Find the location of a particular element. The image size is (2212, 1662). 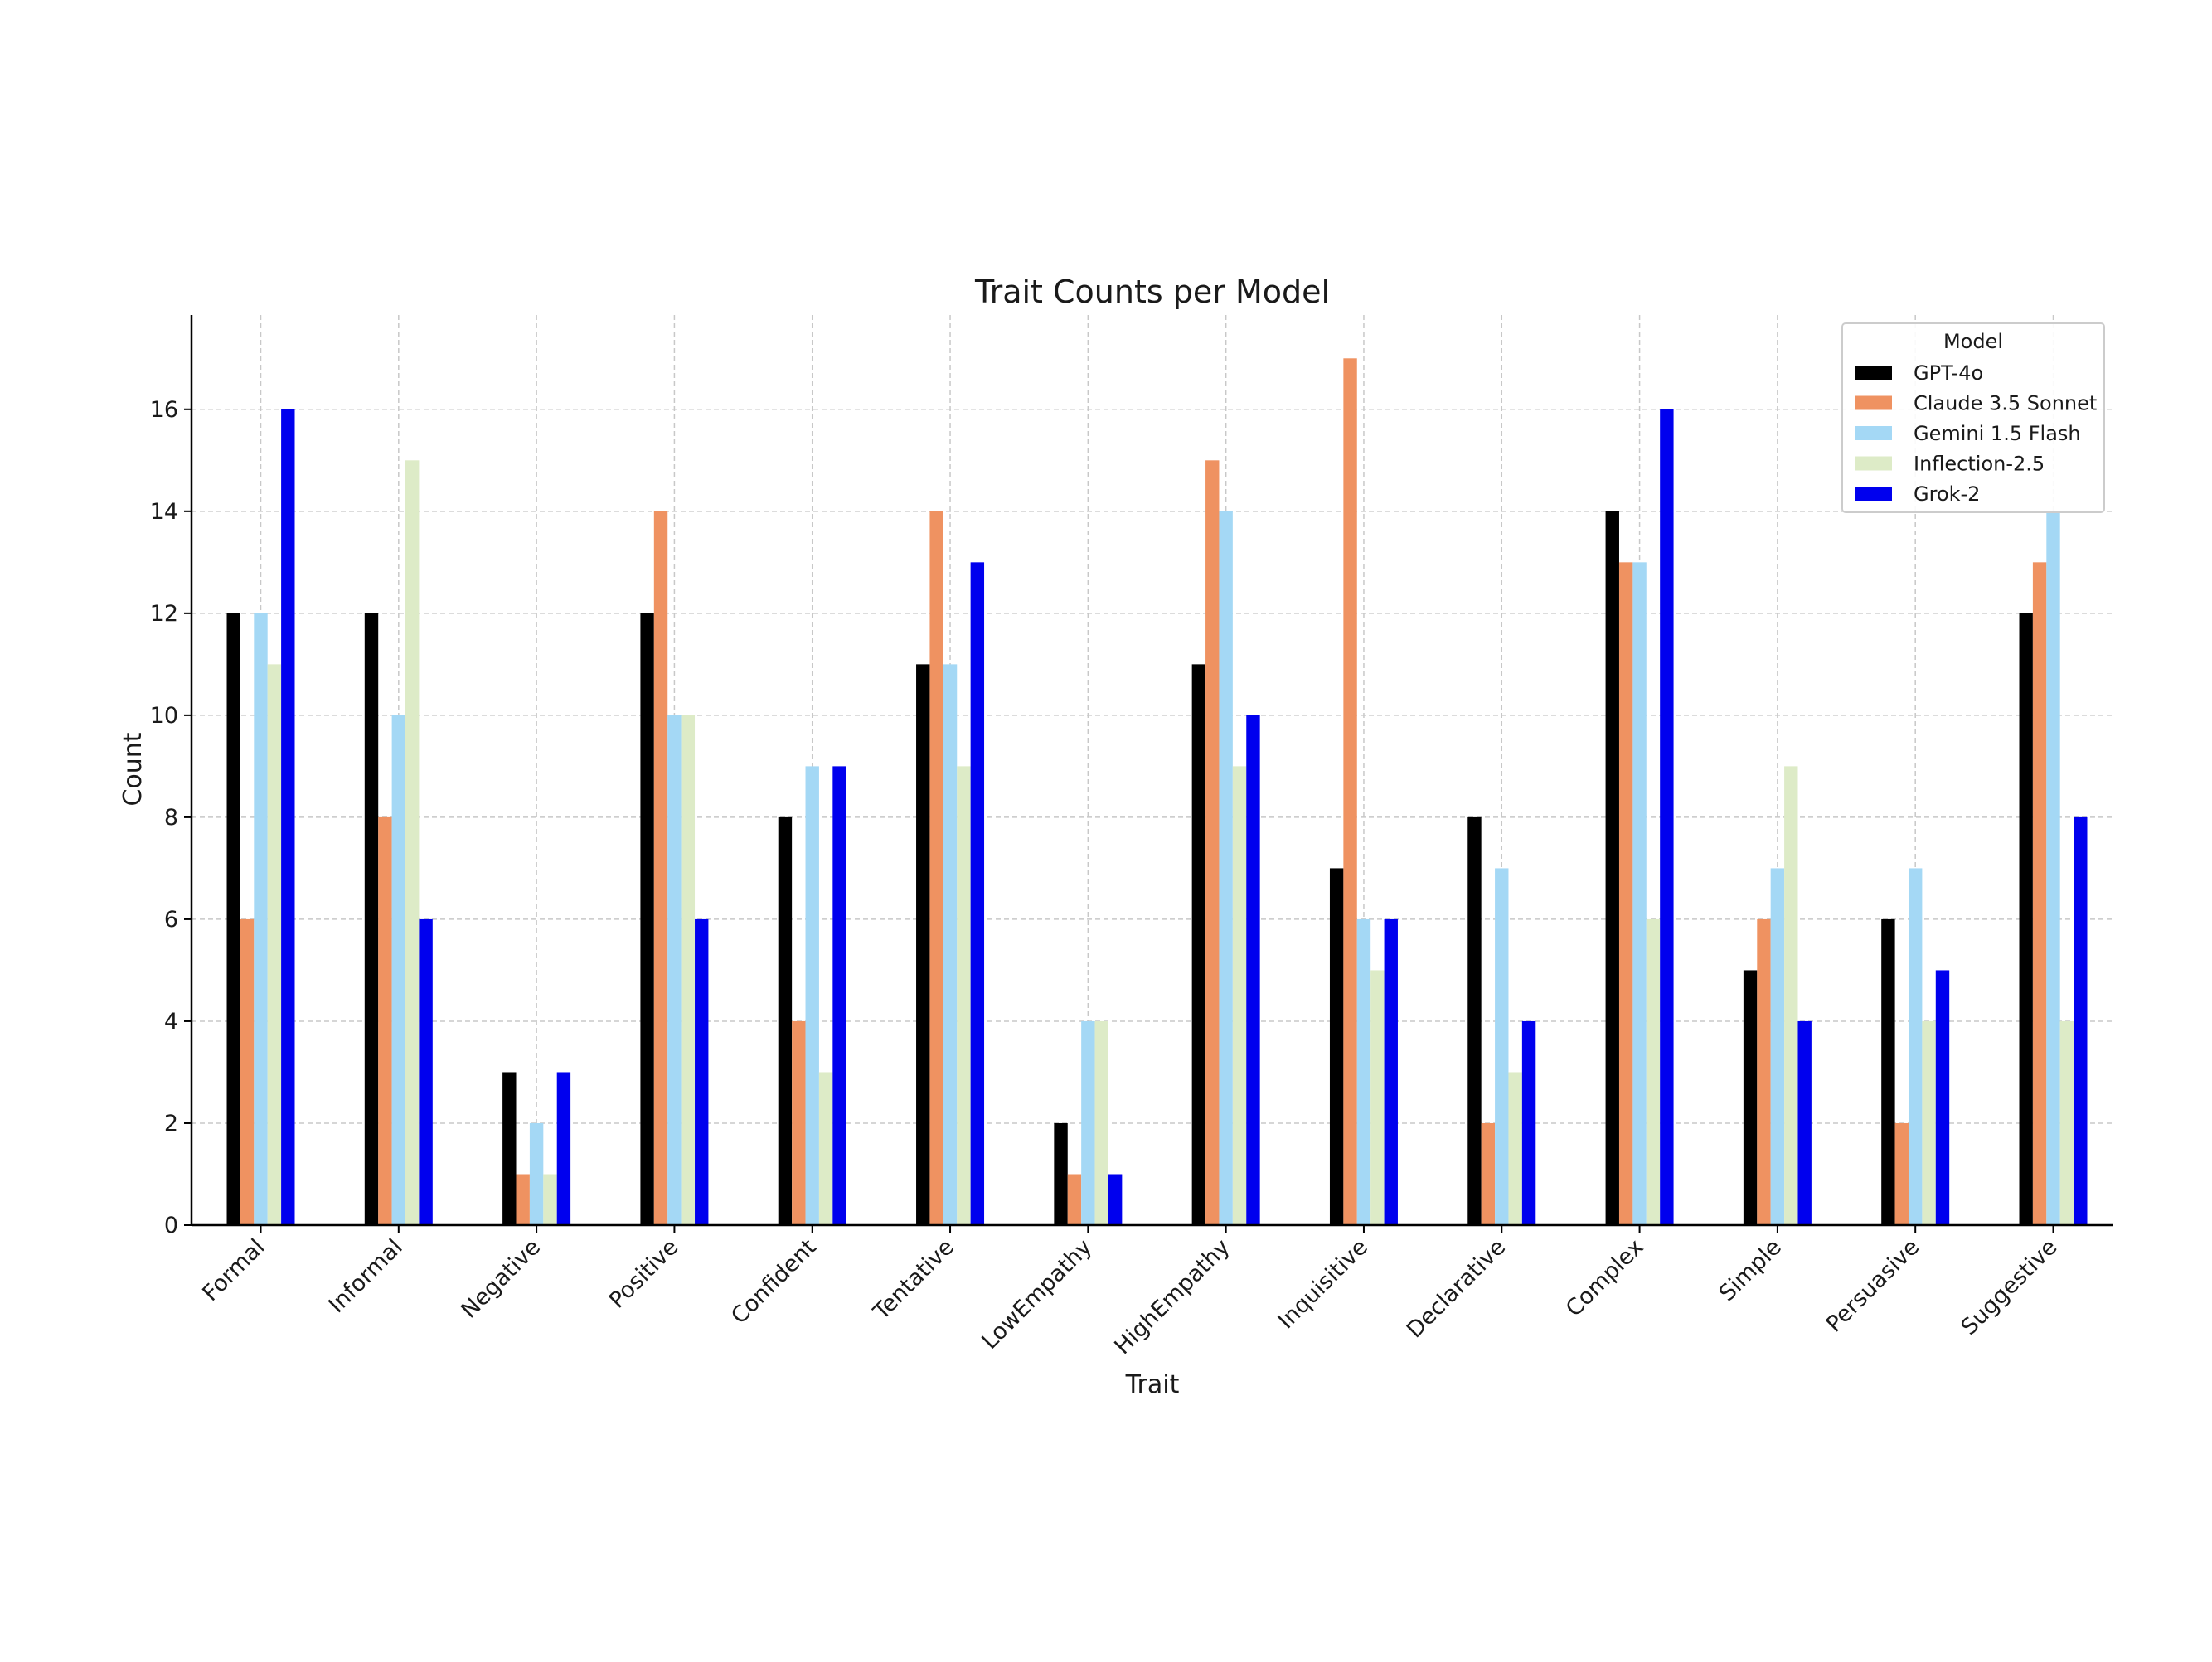

bar-grok-2-complex is located at coordinates (1667, 817).